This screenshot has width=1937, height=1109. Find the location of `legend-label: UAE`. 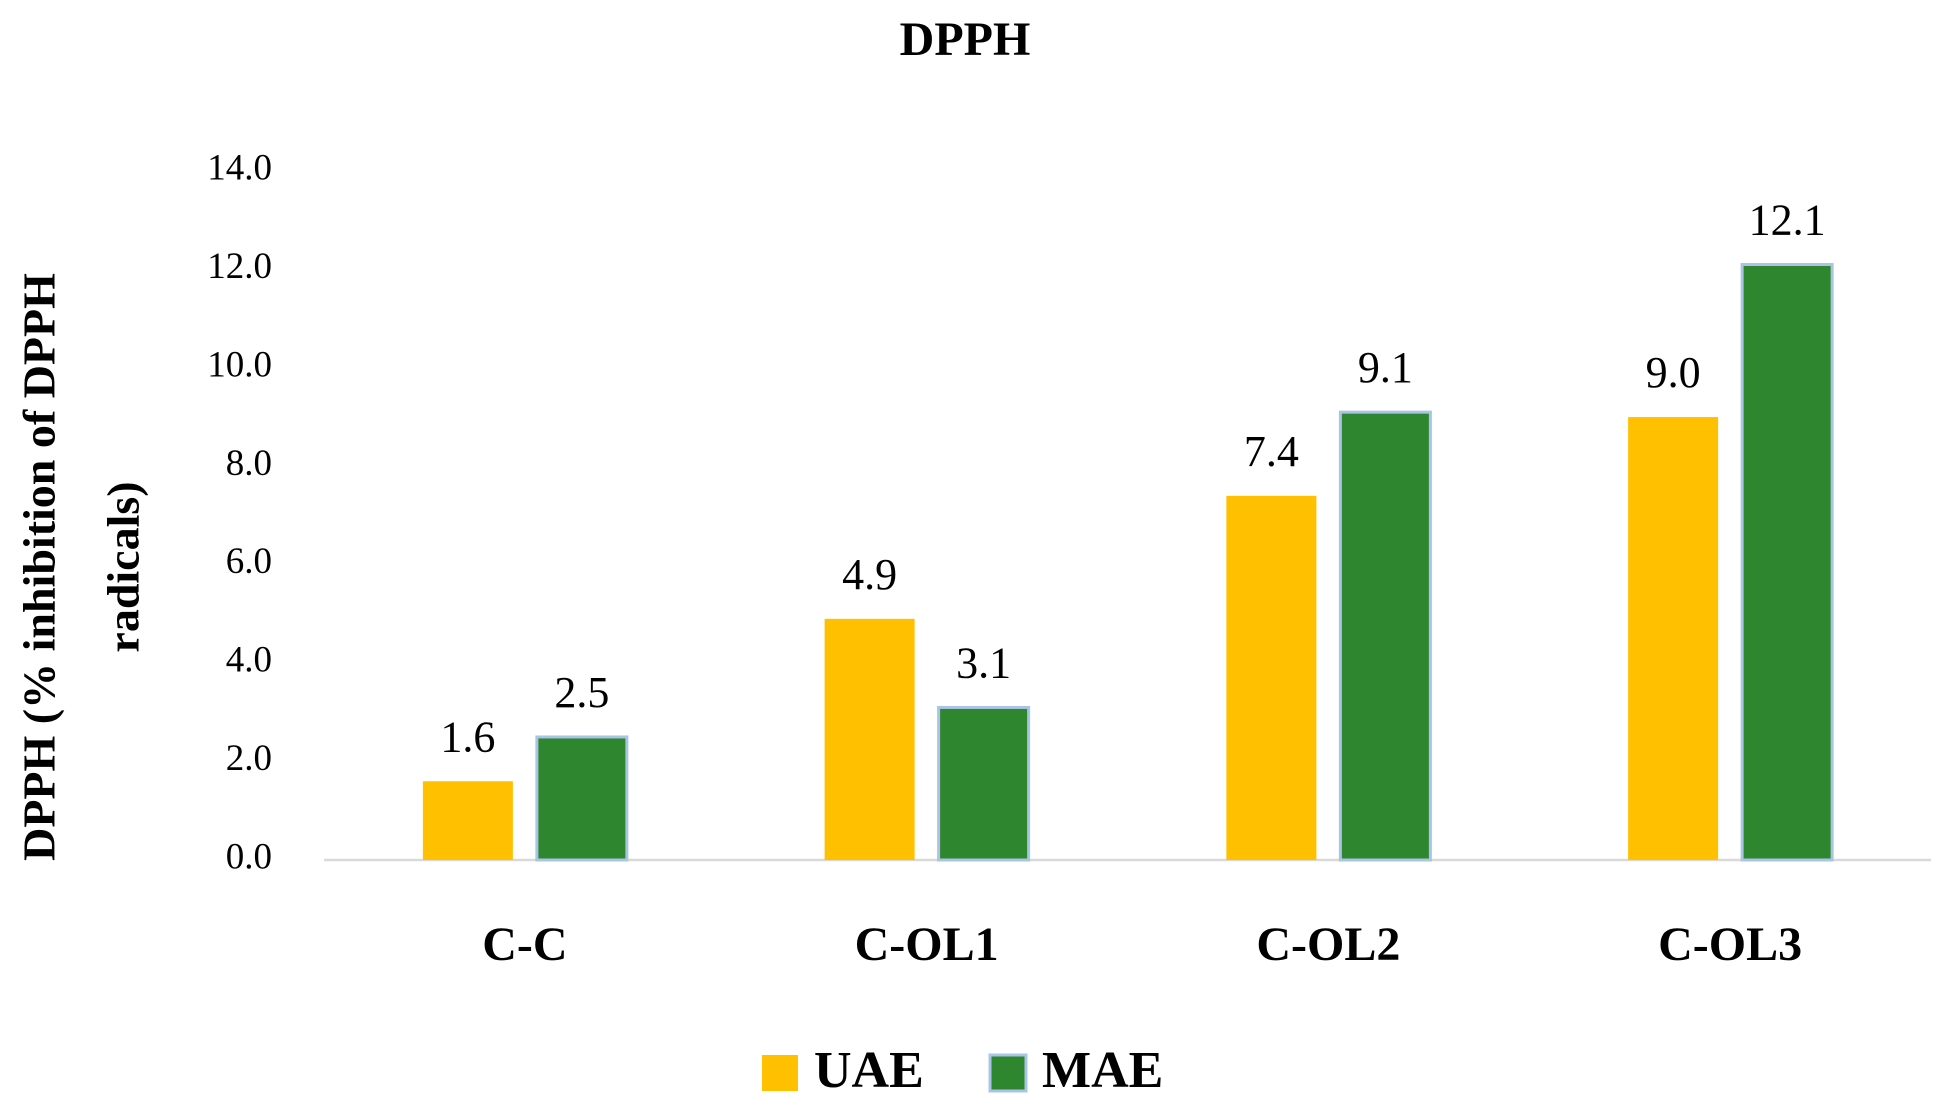

legend-label: UAE is located at coordinates (869, 1070).